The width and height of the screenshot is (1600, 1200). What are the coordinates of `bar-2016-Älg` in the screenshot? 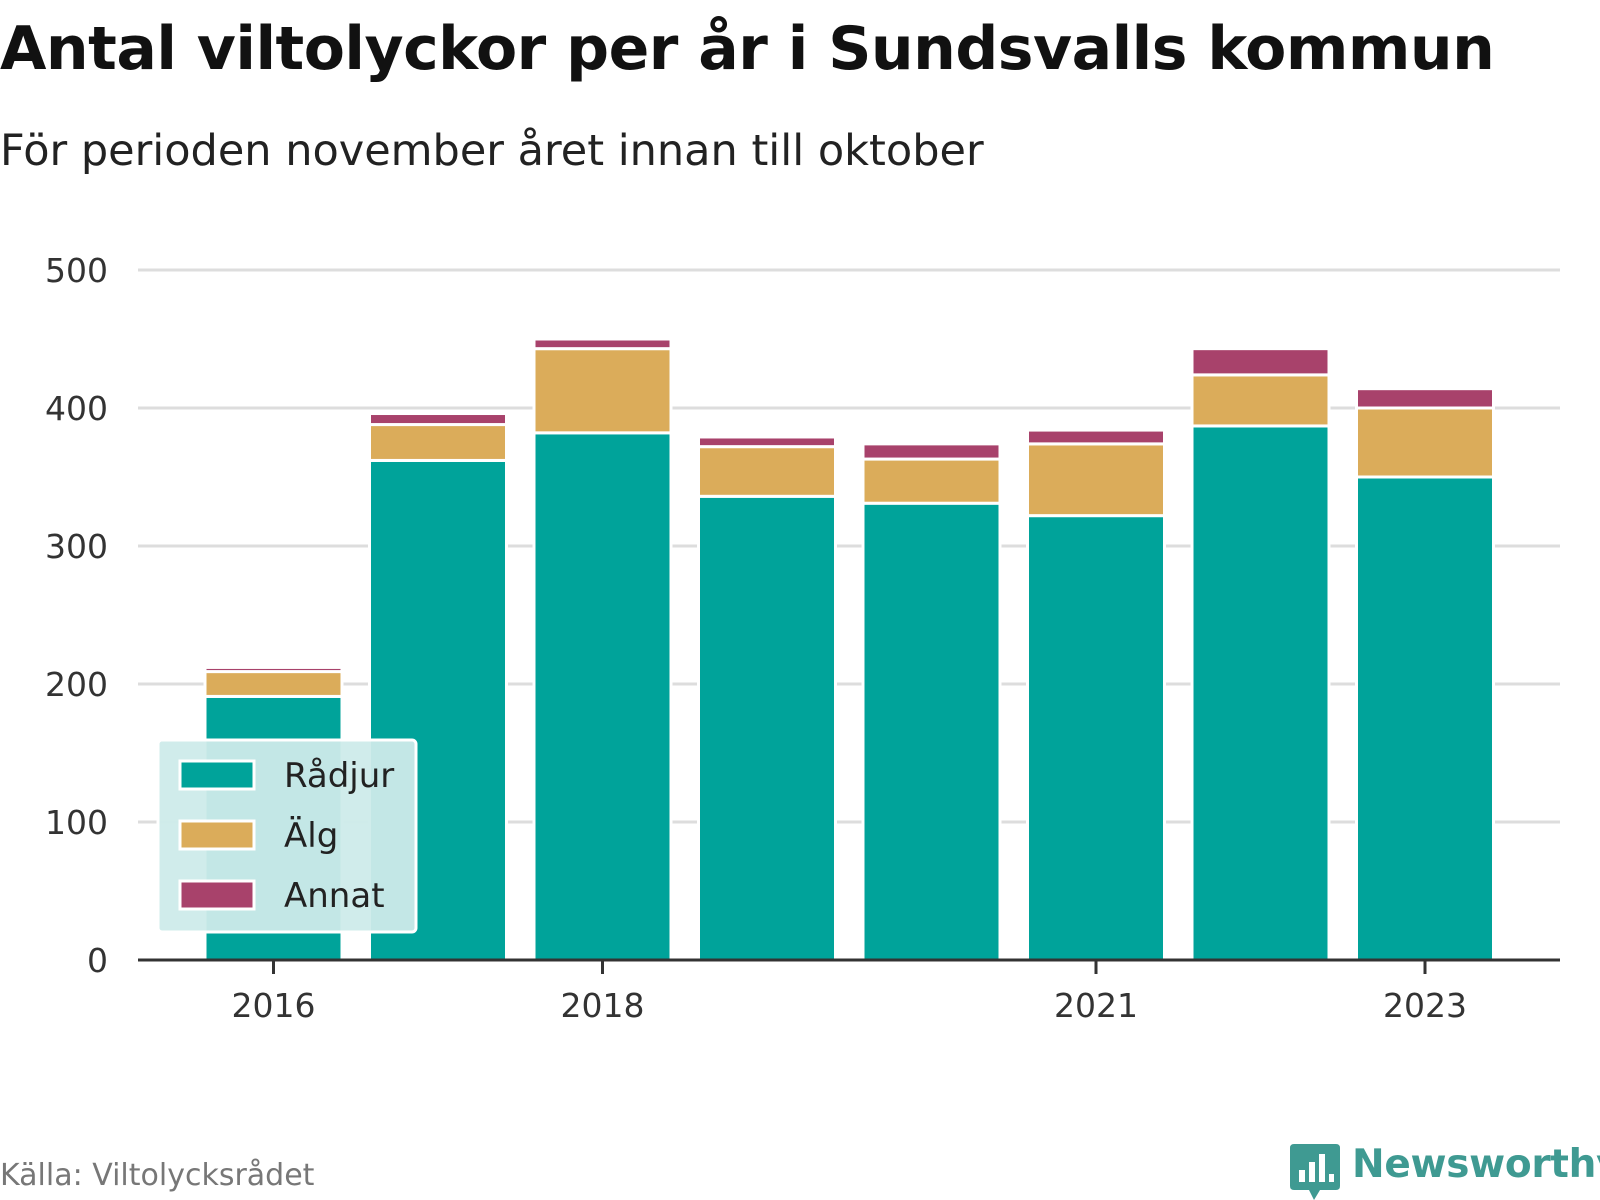 It's located at (273, 684).